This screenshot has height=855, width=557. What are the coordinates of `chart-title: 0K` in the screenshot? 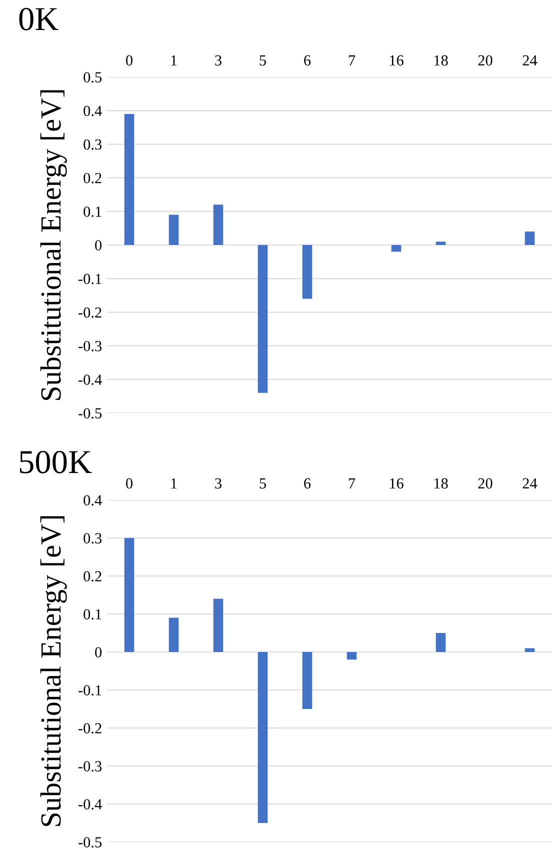 It's located at (38, 19).